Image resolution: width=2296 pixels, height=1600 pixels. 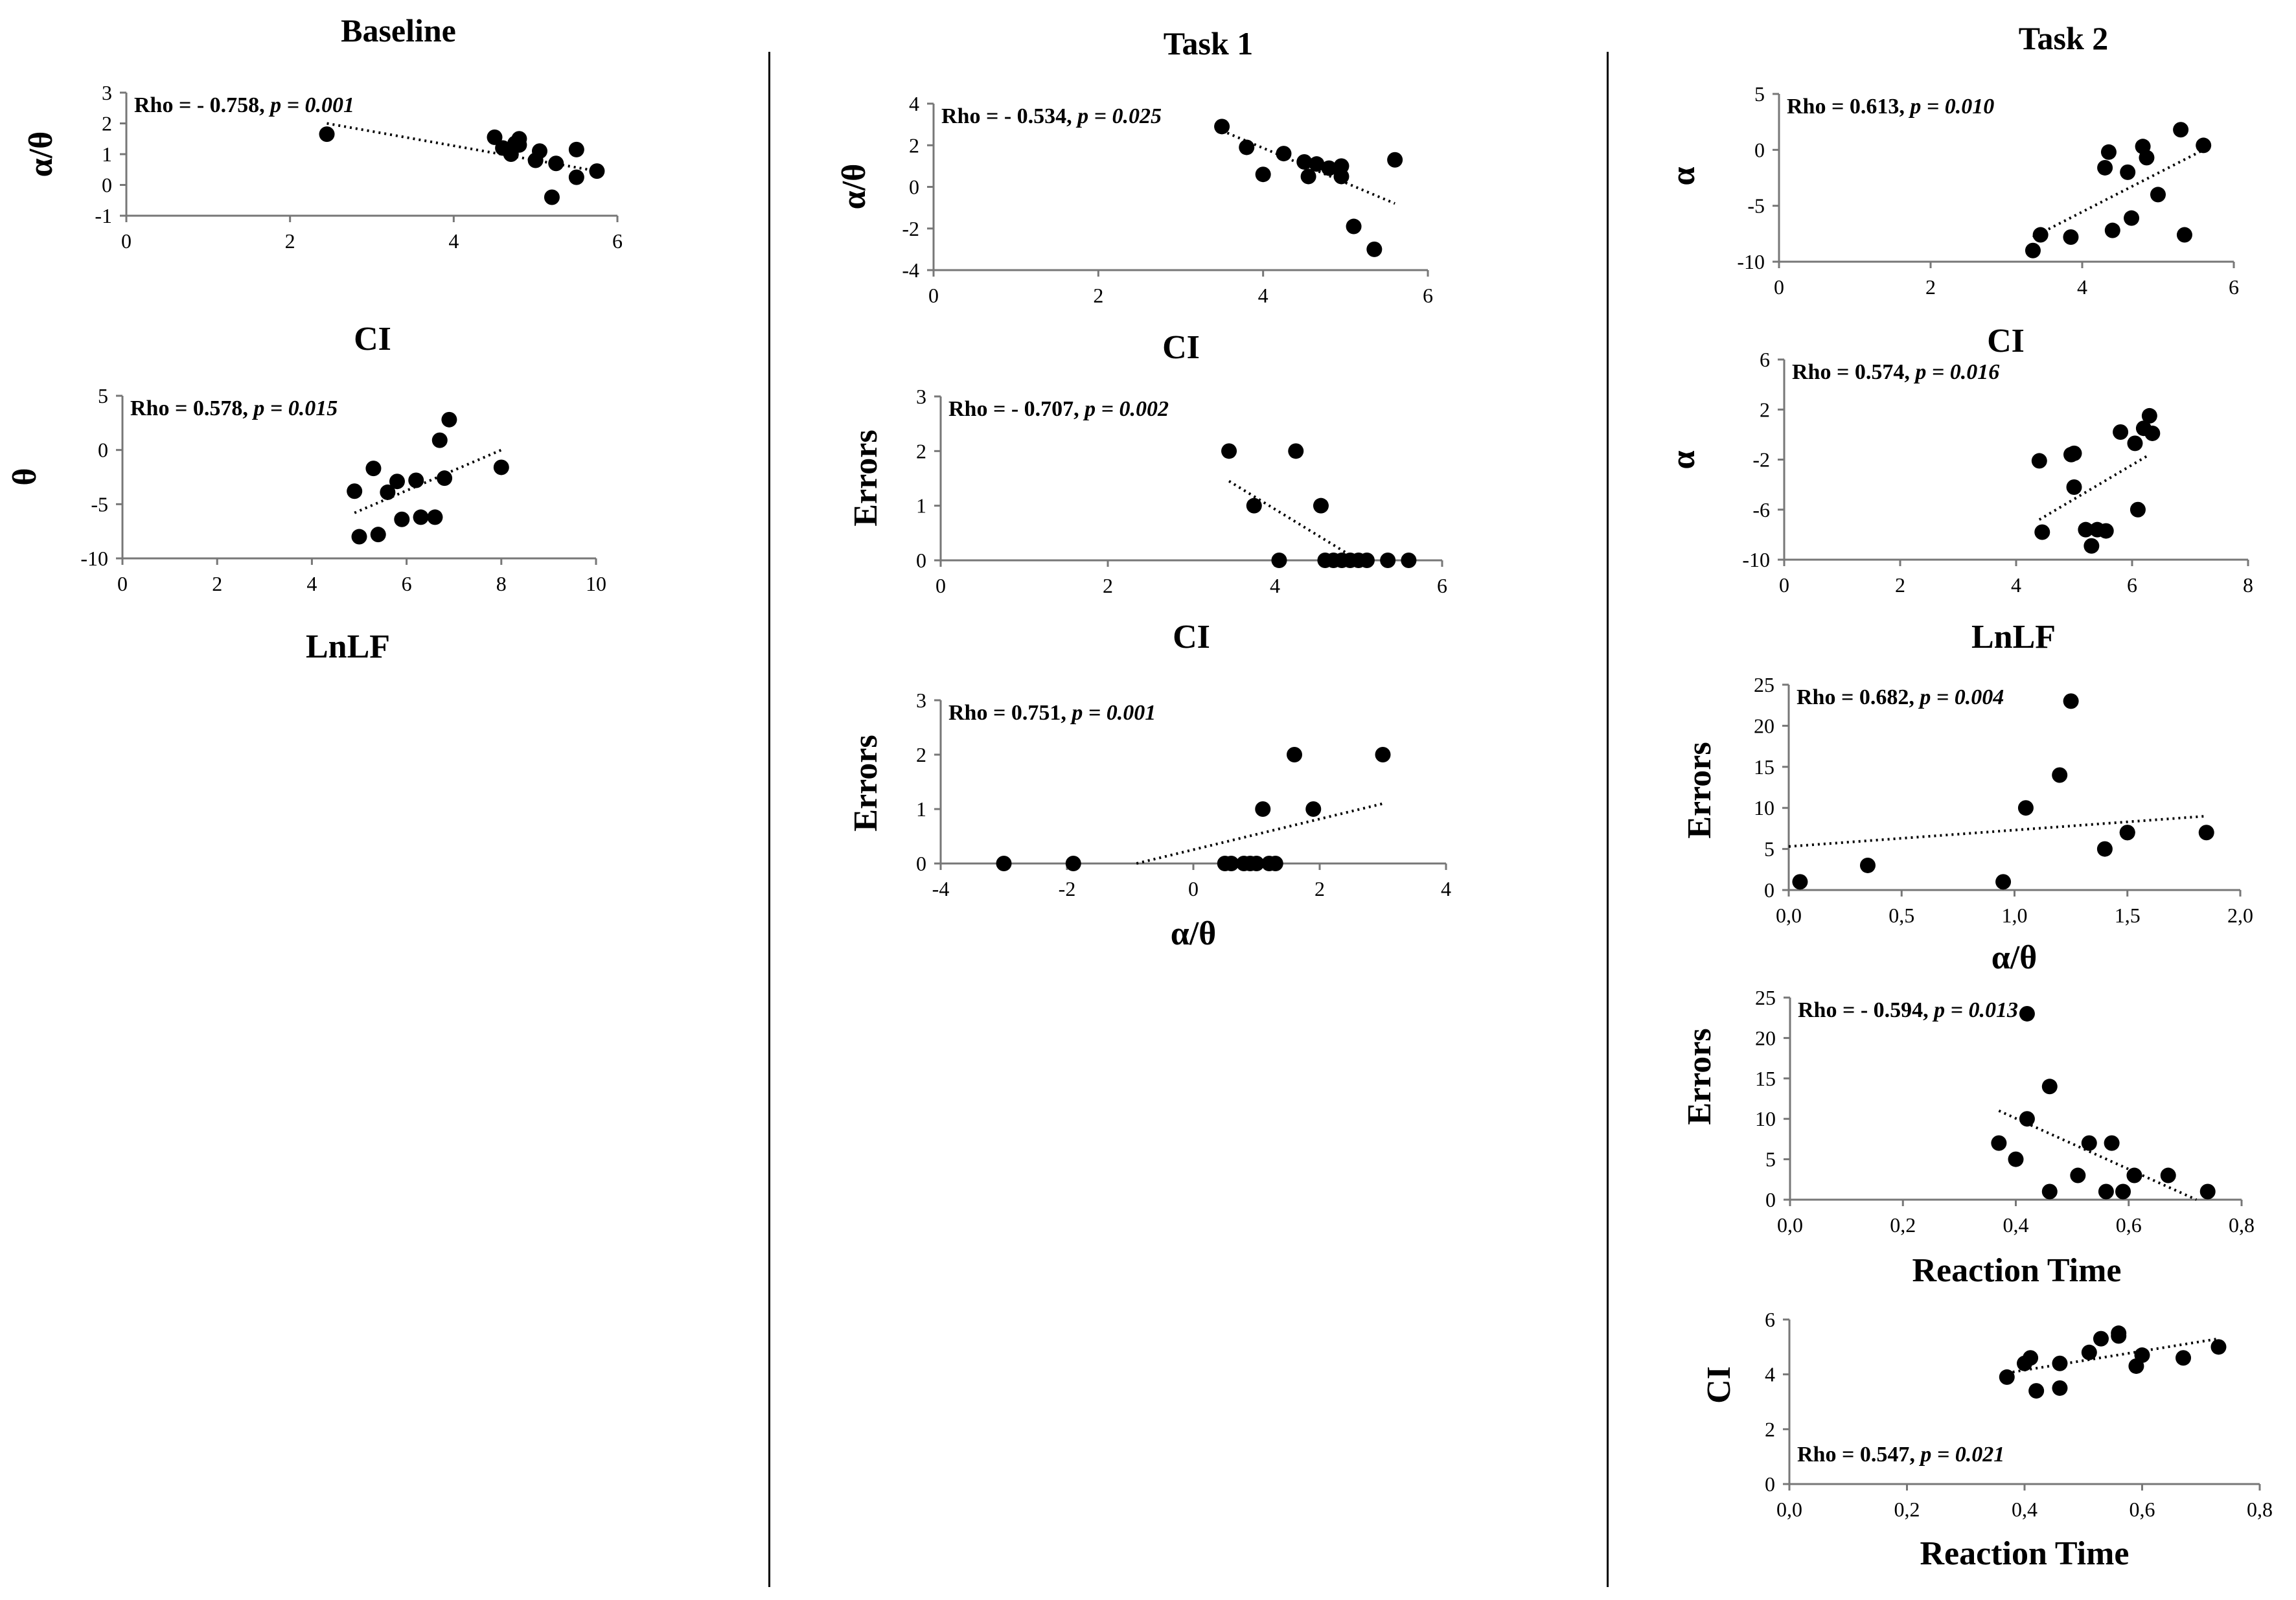 I want to click on x-tick-label: 0,0, so click(x=1789, y=915).